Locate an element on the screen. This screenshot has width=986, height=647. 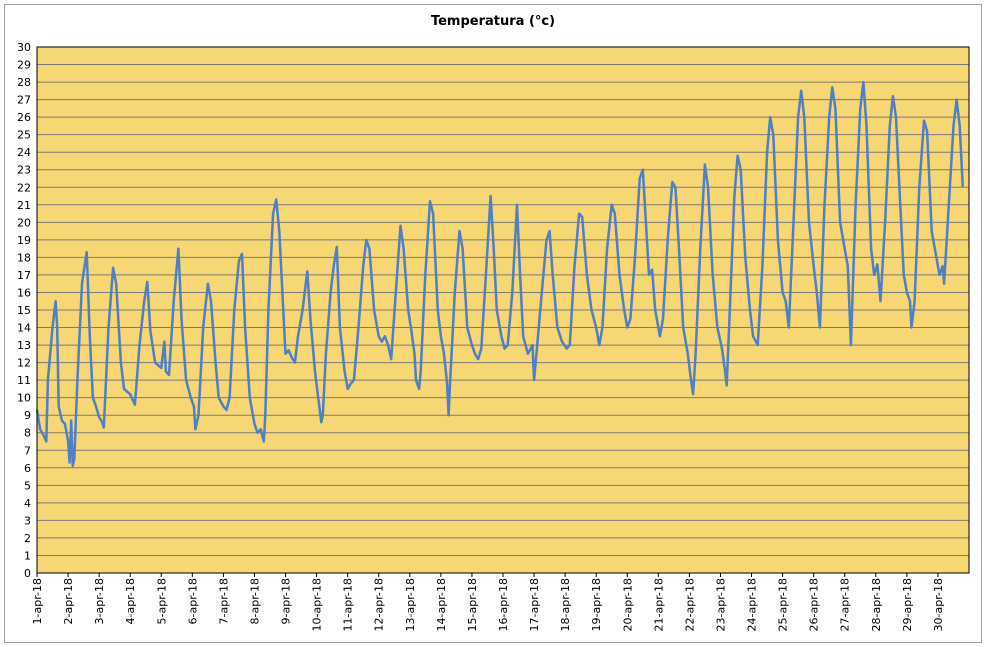
x-tick-label: 12-apr-18 is located at coordinates (379, 604).